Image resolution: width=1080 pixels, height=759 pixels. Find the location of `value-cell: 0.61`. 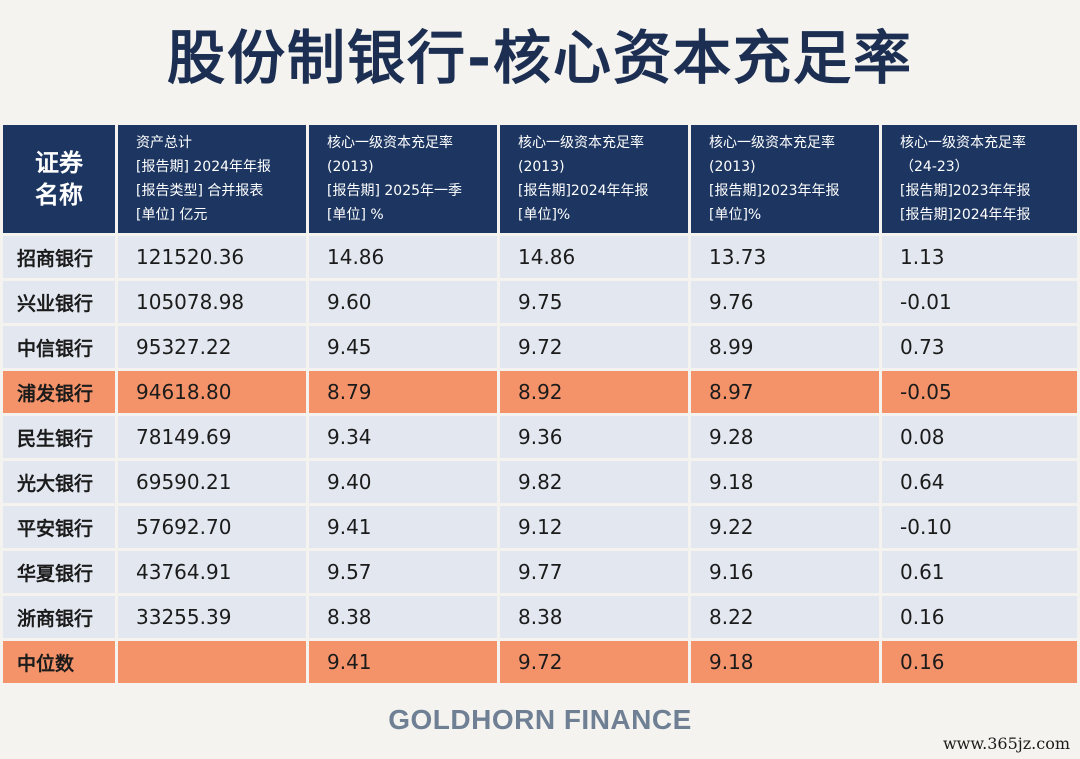

value-cell: 0.61 is located at coordinates (979, 572).